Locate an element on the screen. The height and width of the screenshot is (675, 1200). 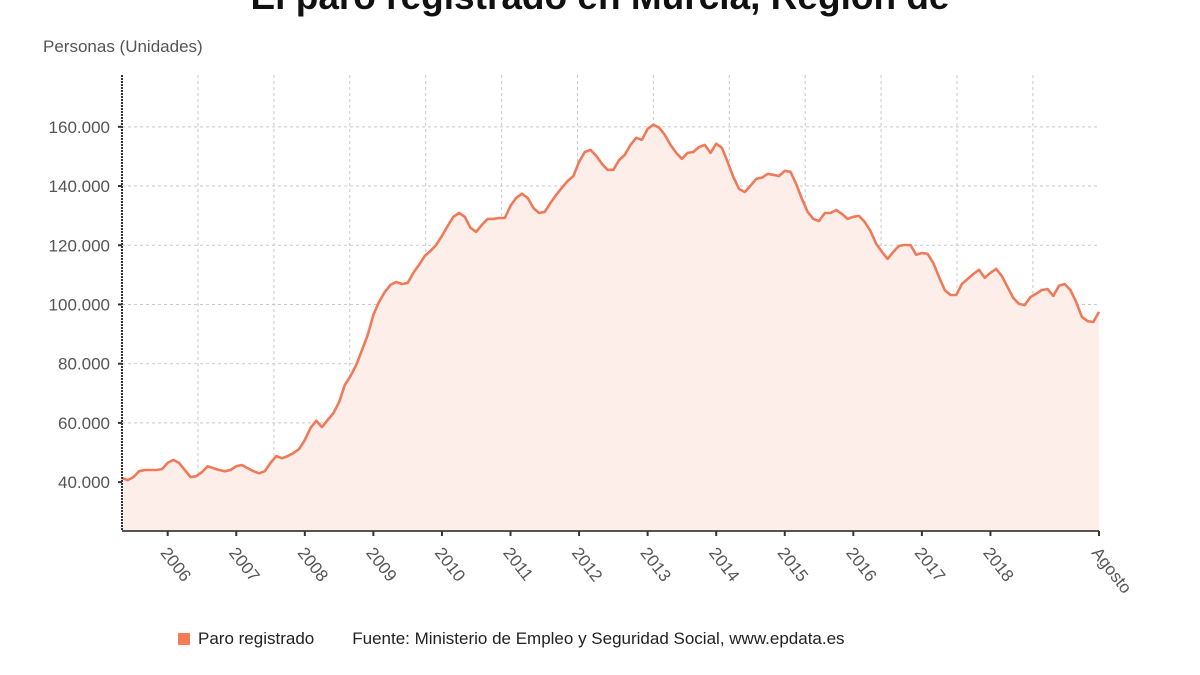
y-tick-label: 160.000 is located at coordinates (79, 127).